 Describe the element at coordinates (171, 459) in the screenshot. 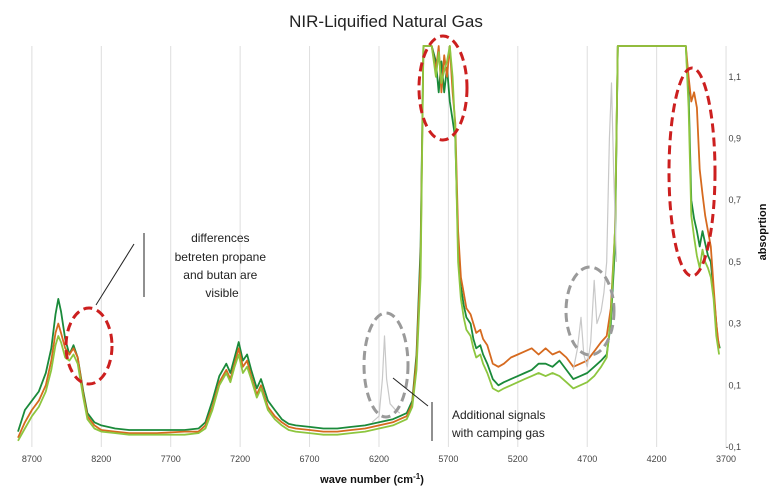

I see `x-tick-label: 7700` at that location.